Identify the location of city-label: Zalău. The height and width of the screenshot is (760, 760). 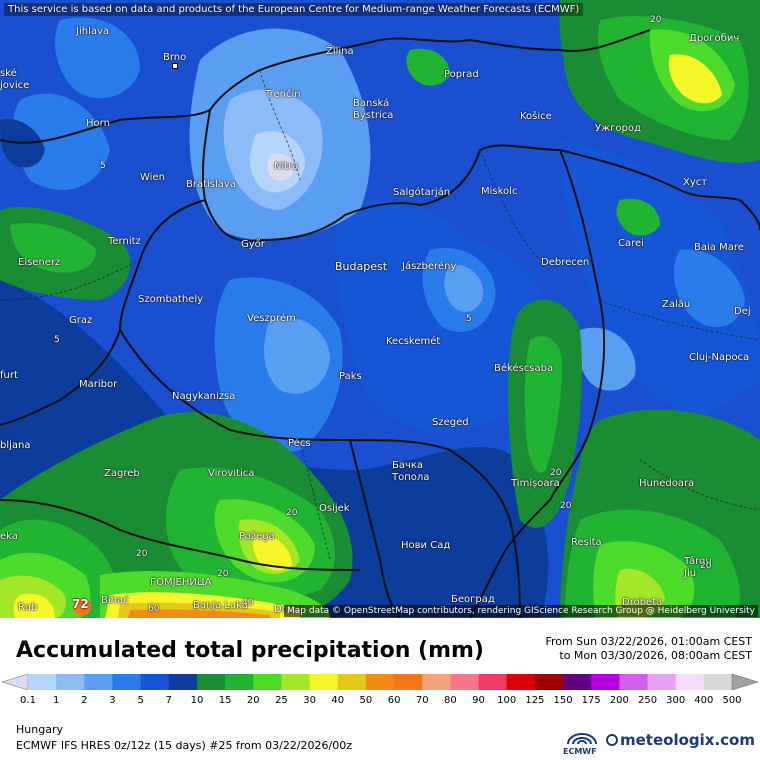
(676, 304).